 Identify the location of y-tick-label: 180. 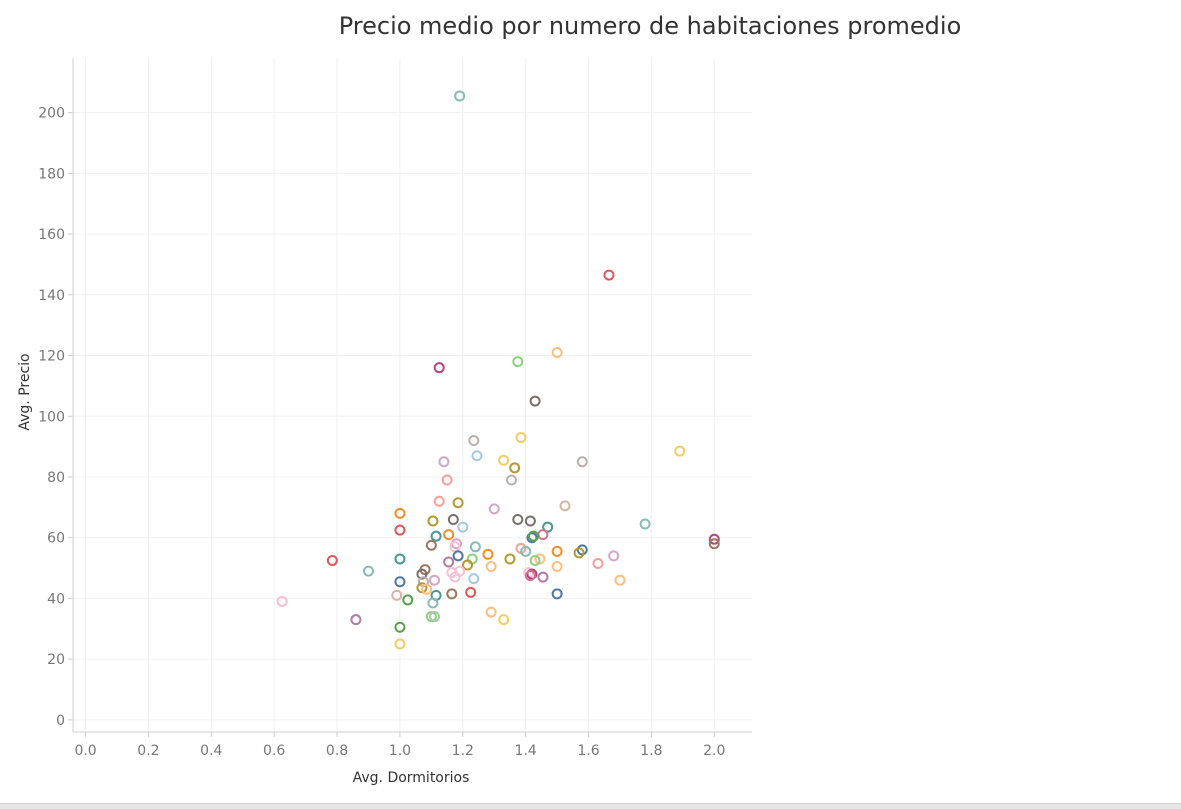
(51, 174).